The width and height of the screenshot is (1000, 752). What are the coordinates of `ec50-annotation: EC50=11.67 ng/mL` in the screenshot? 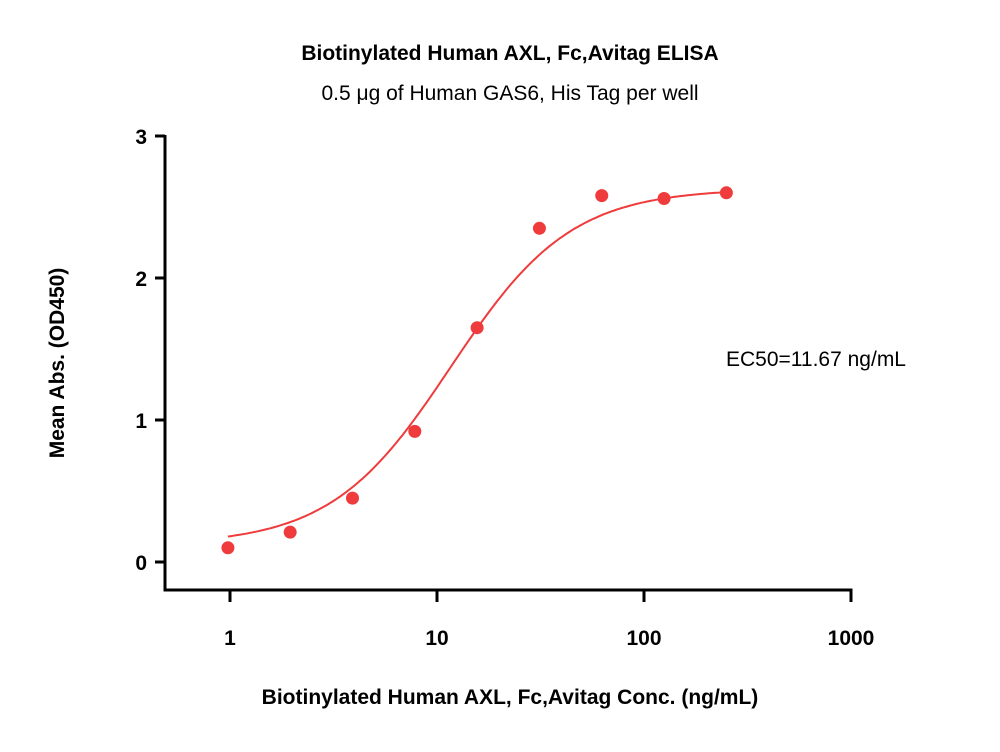 It's located at (816, 359).